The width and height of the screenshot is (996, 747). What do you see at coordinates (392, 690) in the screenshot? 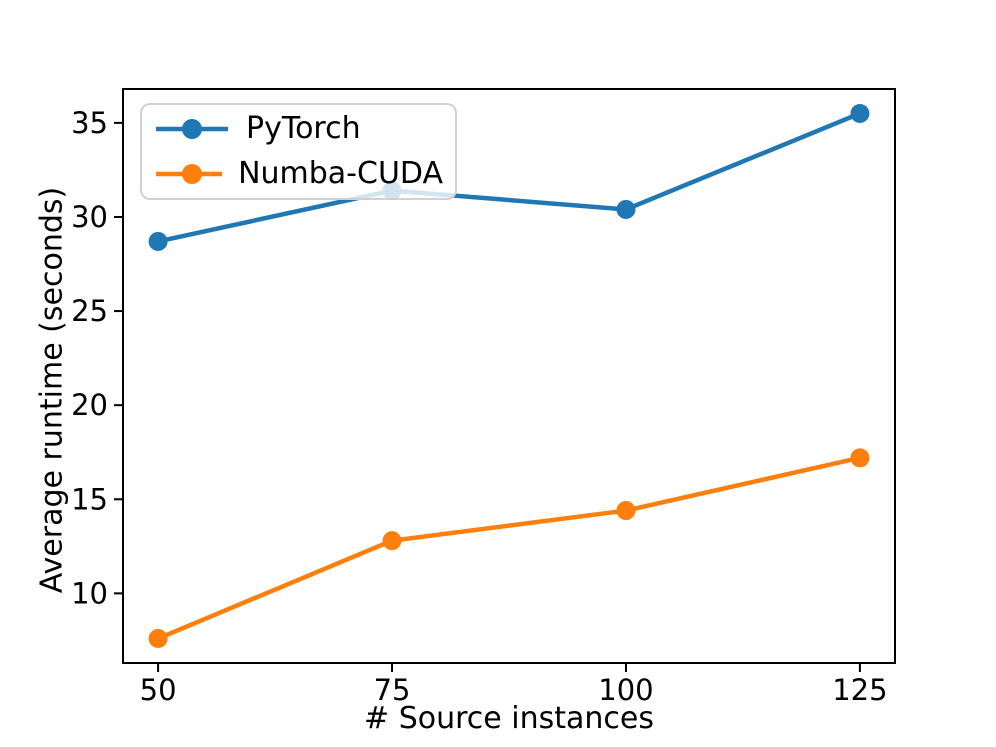
I see `x-tick-label: 75` at bounding box center [392, 690].